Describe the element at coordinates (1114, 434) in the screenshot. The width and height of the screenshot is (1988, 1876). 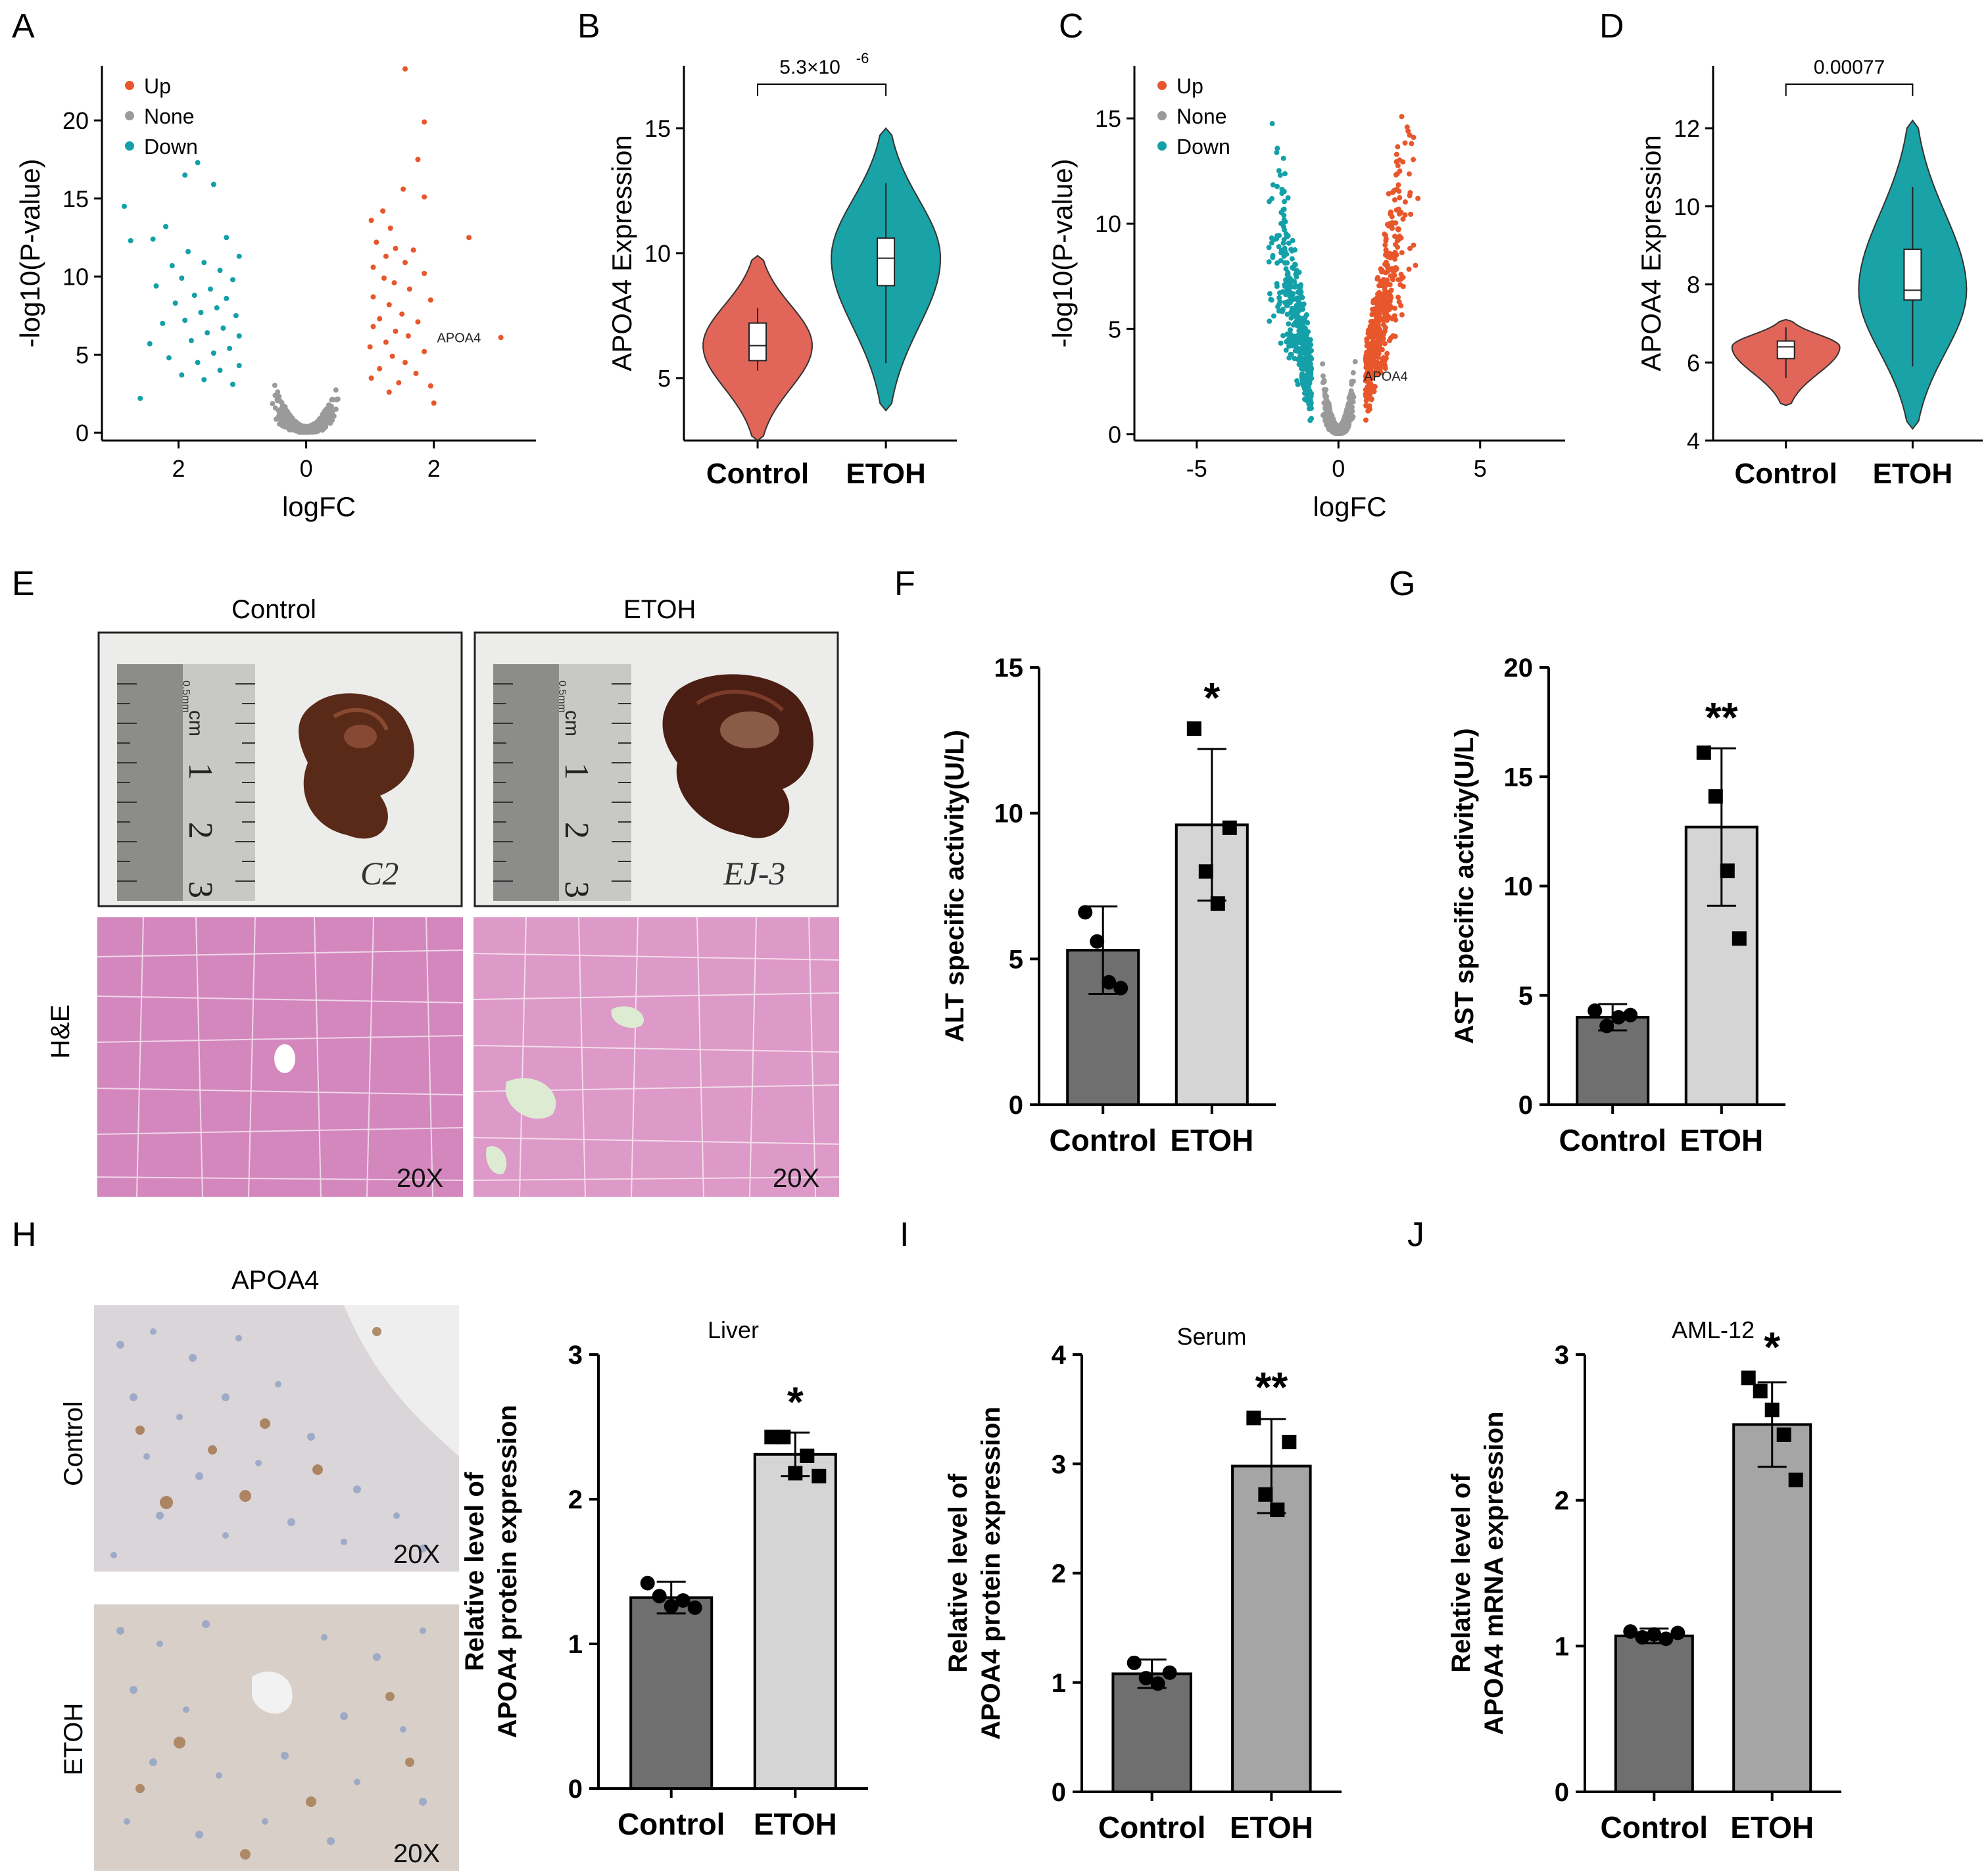
I see `volcano-c-ytick-label: 0` at that location.